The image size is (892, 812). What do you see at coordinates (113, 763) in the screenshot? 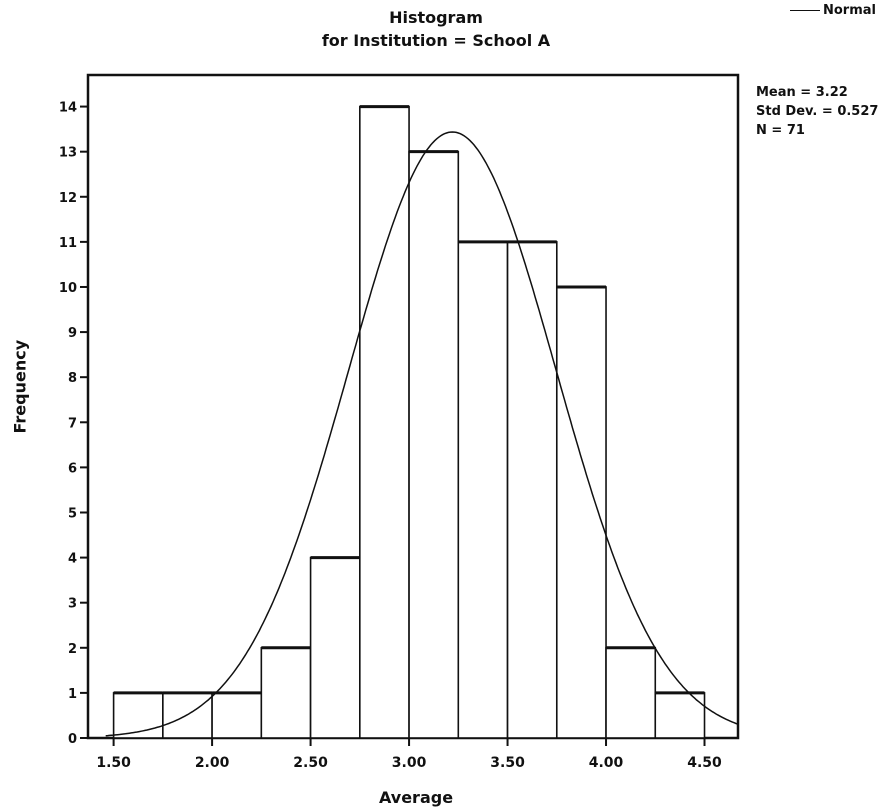
I see `x-tick-label: 1.50` at bounding box center [113, 763].